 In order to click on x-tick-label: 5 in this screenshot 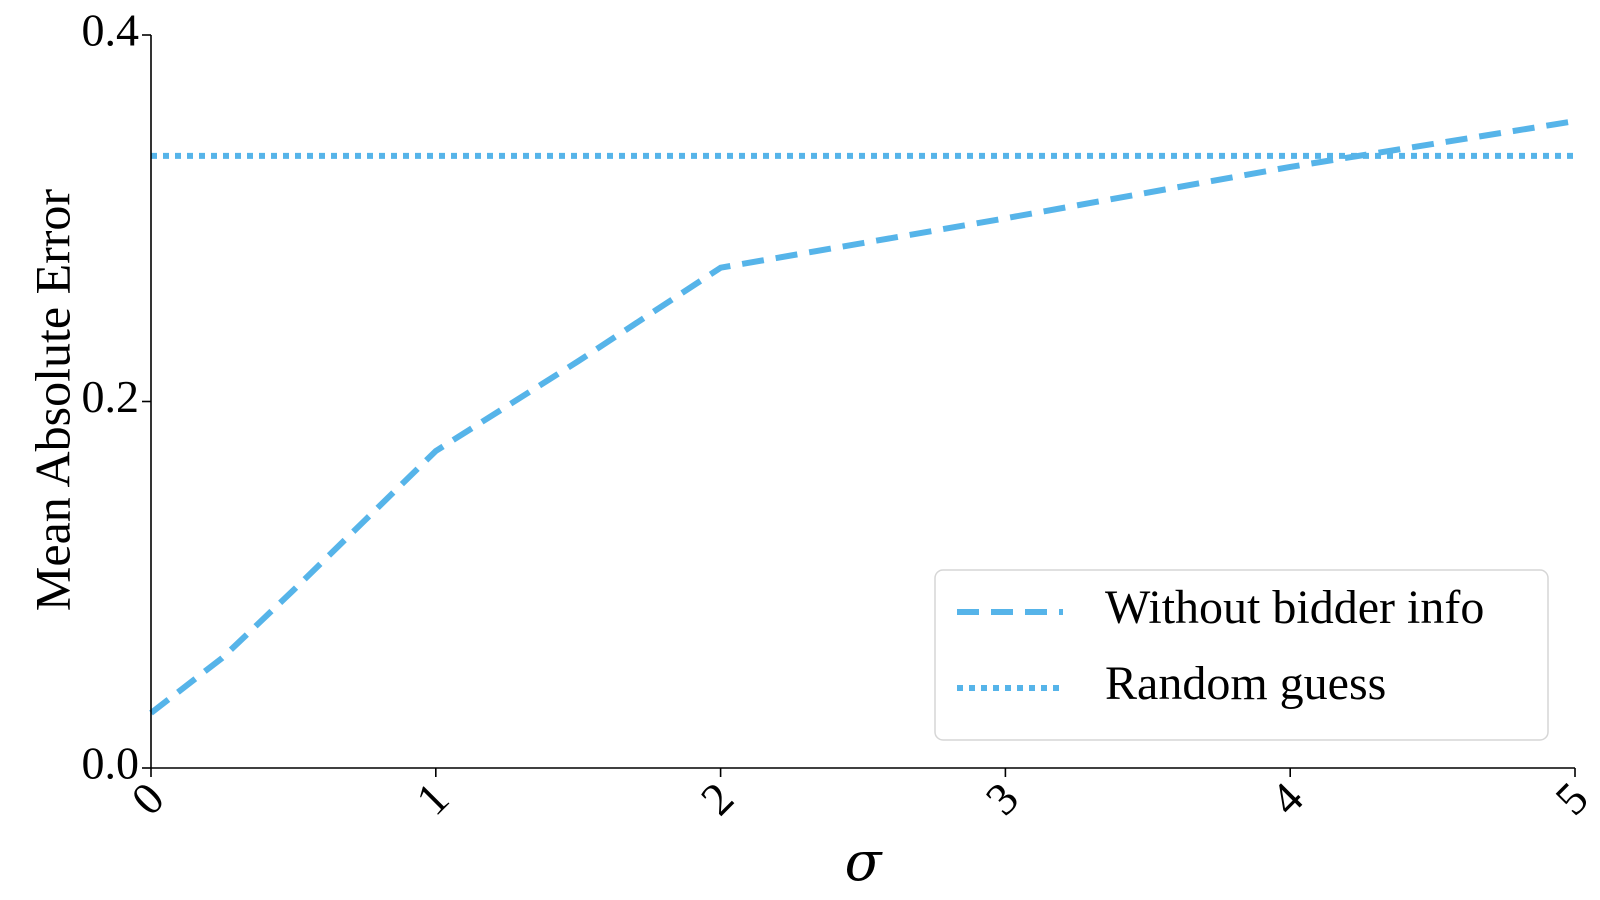, I will do `click(1571, 798)`.